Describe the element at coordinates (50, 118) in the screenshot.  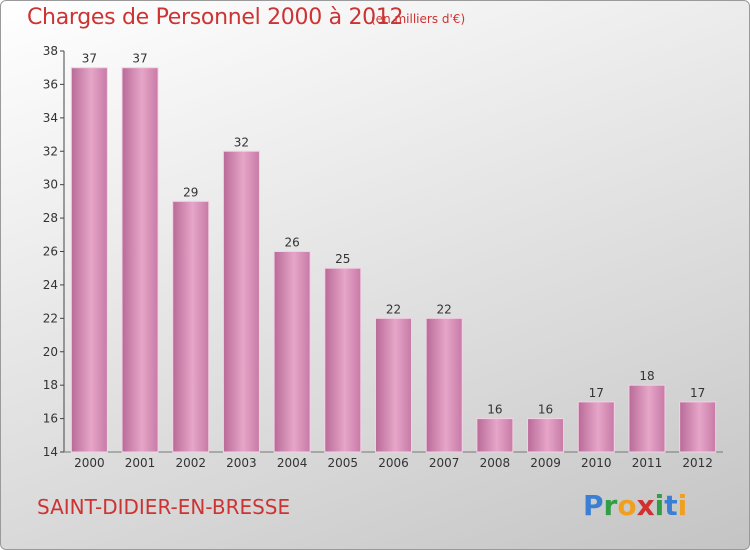
I see `y-tick-label: 34` at that location.